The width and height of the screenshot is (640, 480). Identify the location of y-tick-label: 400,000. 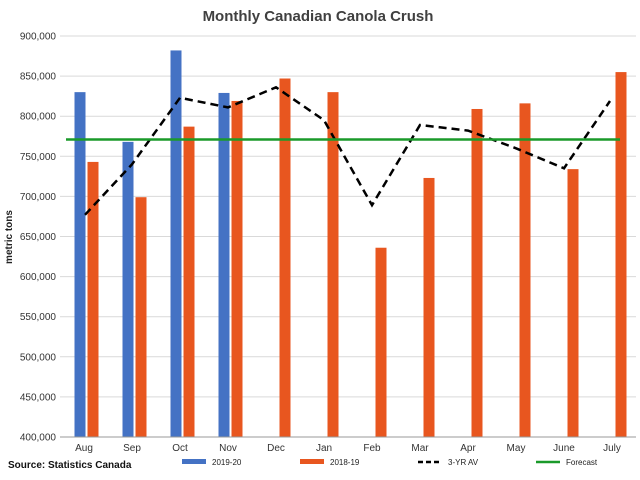
(38, 438).